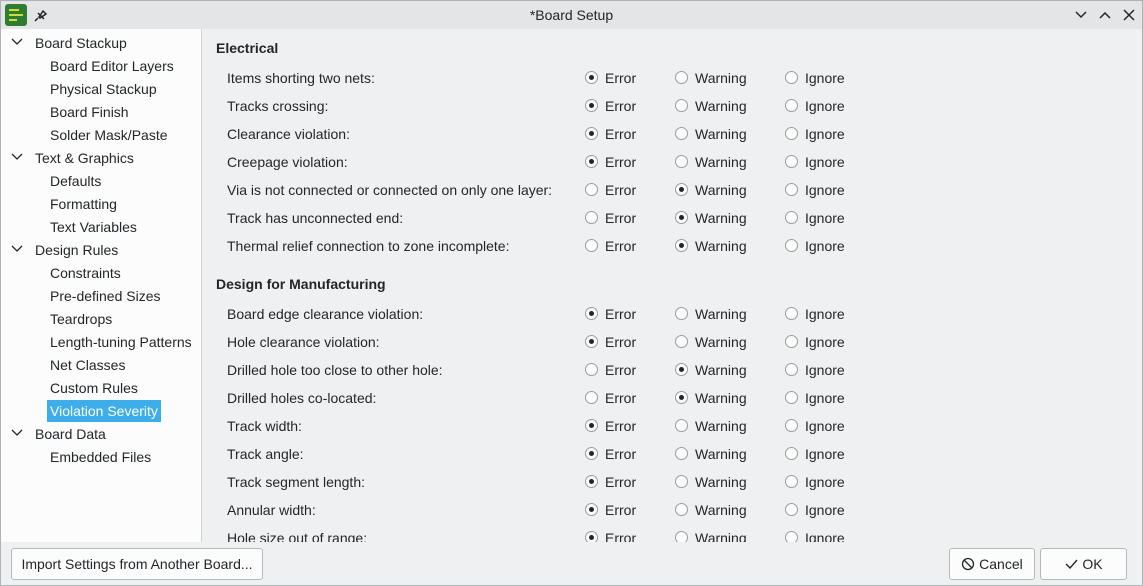 The height and width of the screenshot is (586, 1143). Describe the element at coordinates (1129, 15) in the screenshot. I see `close-button` at that location.